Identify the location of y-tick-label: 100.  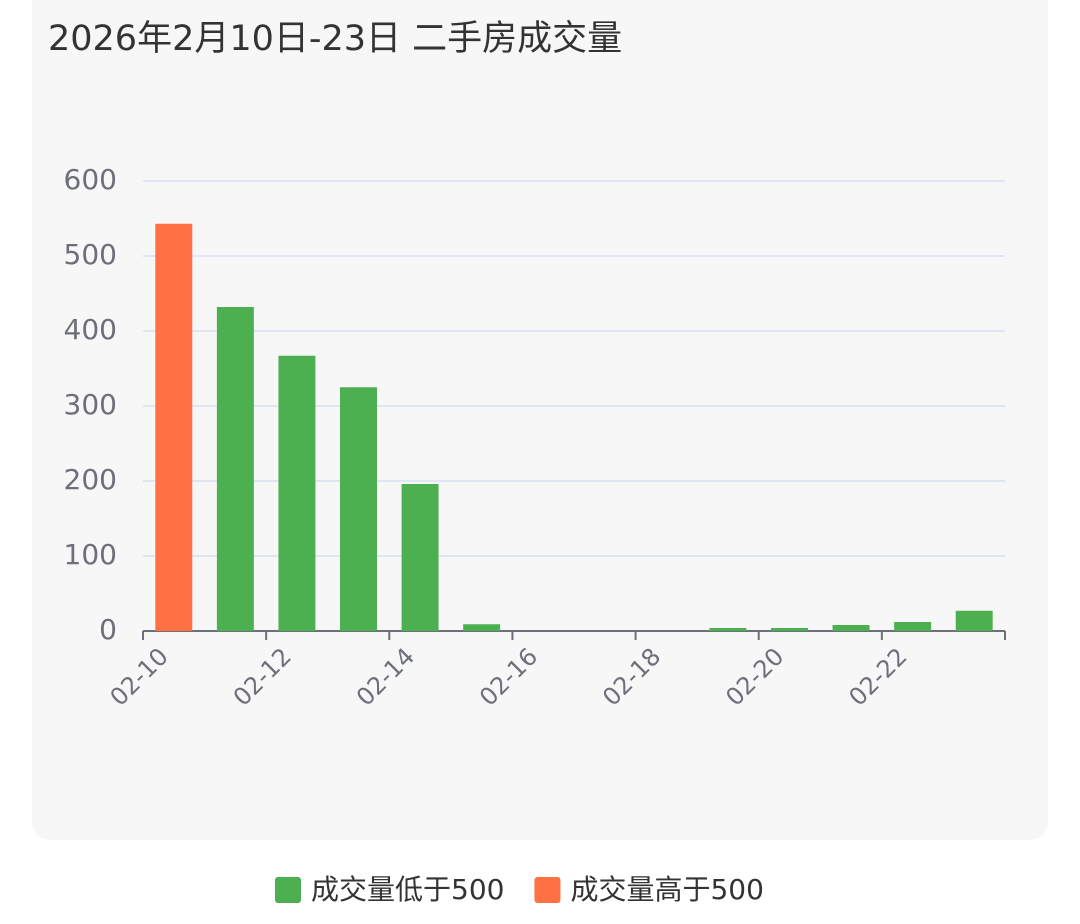
(90, 554).